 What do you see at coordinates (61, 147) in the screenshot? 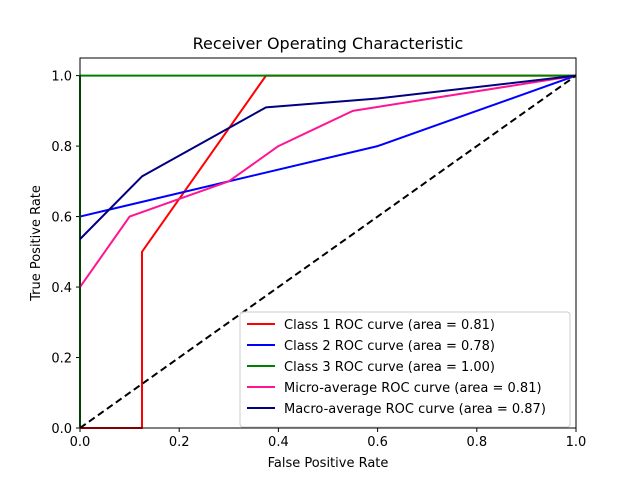
I see `y-tick-label: 0.8` at bounding box center [61, 147].